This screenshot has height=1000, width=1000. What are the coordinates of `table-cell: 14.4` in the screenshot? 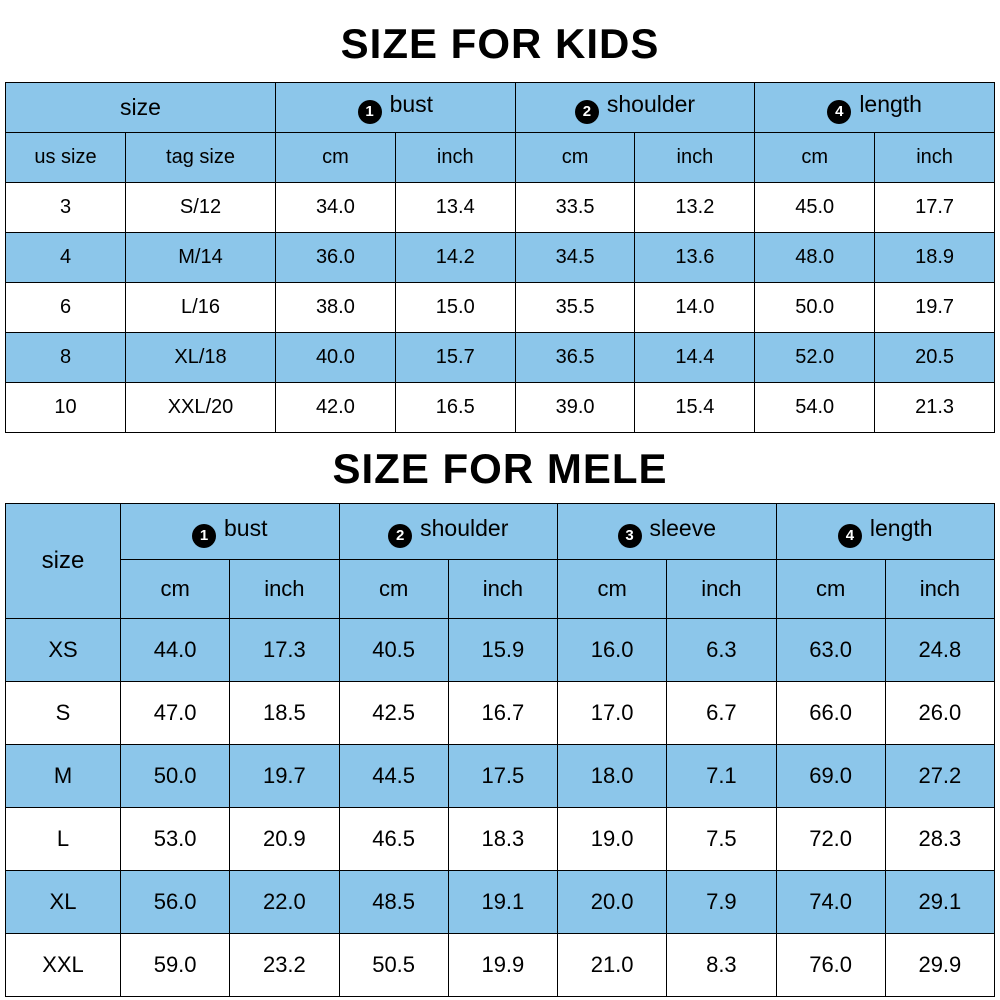 It's located at (695, 357).